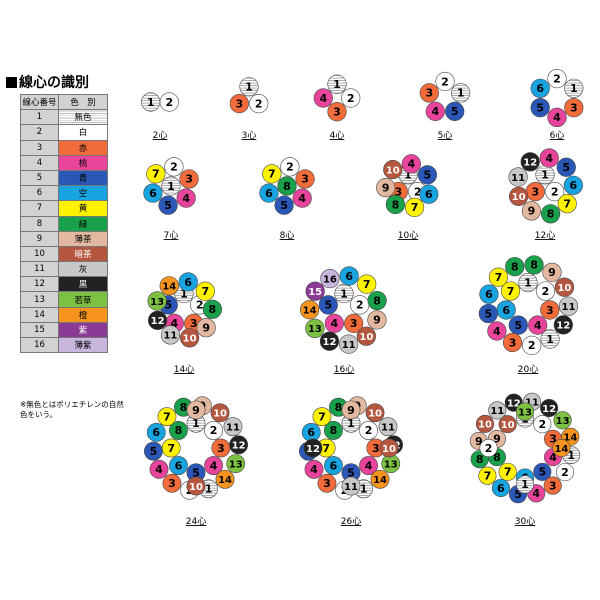 The image size is (600, 600). What do you see at coordinates (83, 284) in the screenshot?
I see `color-name-cell: 黒` at bounding box center [83, 284].